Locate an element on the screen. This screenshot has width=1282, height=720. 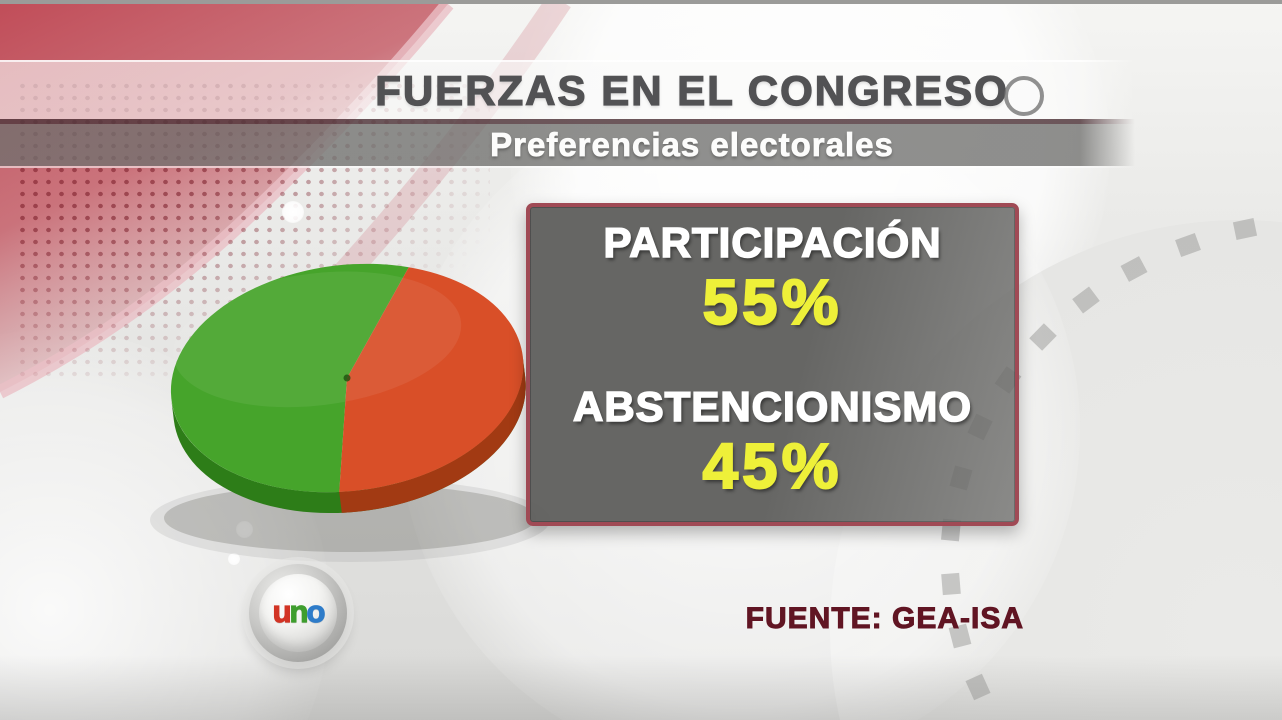
pie-rim-abstencionismo is located at coordinates (432, 434).